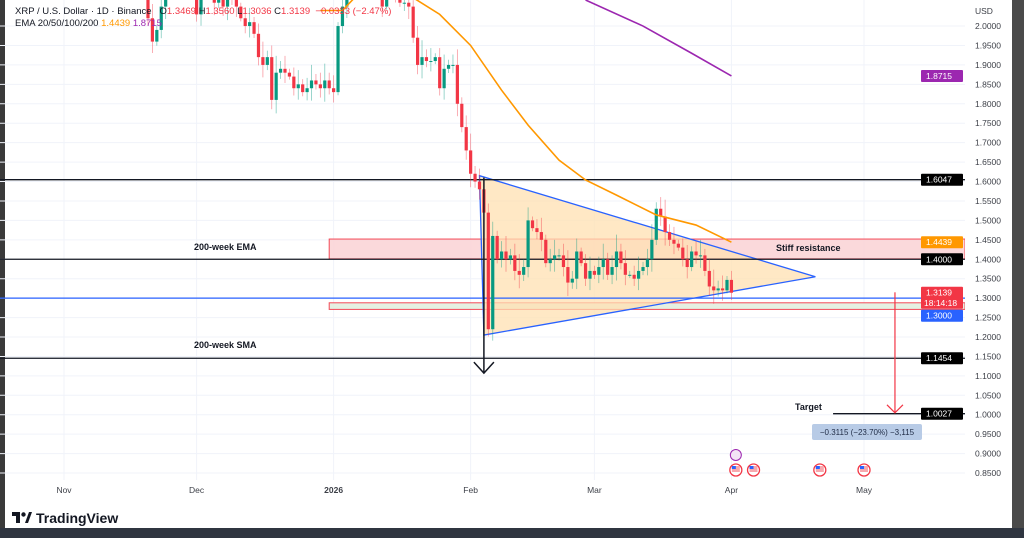 The height and width of the screenshot is (538, 1024). I want to click on price-tick-label: 2.0000, so click(988, 26).